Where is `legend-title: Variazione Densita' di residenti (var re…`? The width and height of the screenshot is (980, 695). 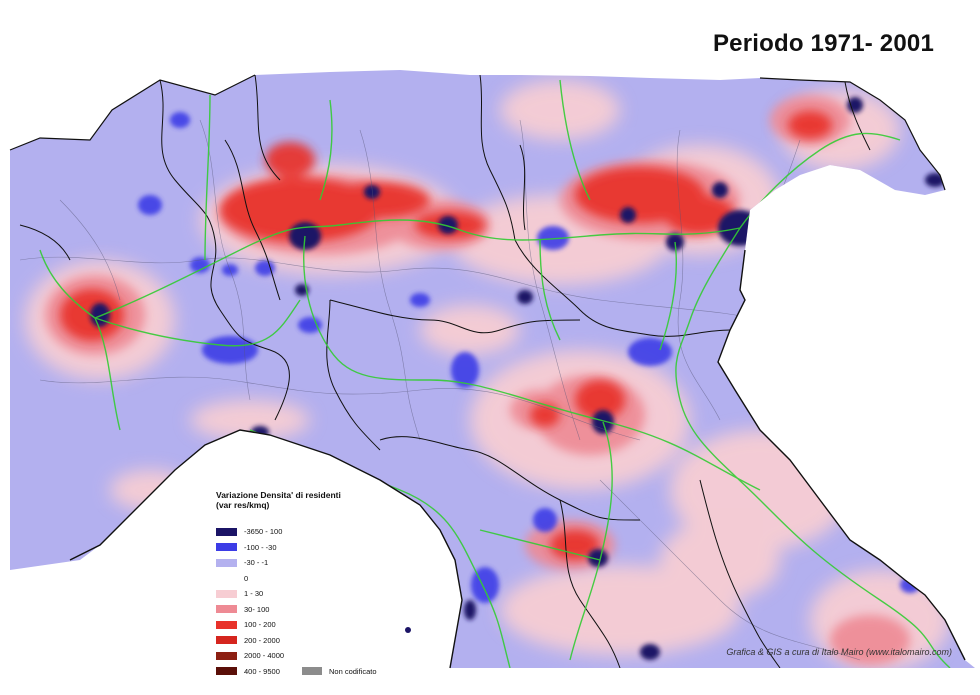 legend-title: Variazione Densita' di residenti (var re… is located at coordinates (316, 500).